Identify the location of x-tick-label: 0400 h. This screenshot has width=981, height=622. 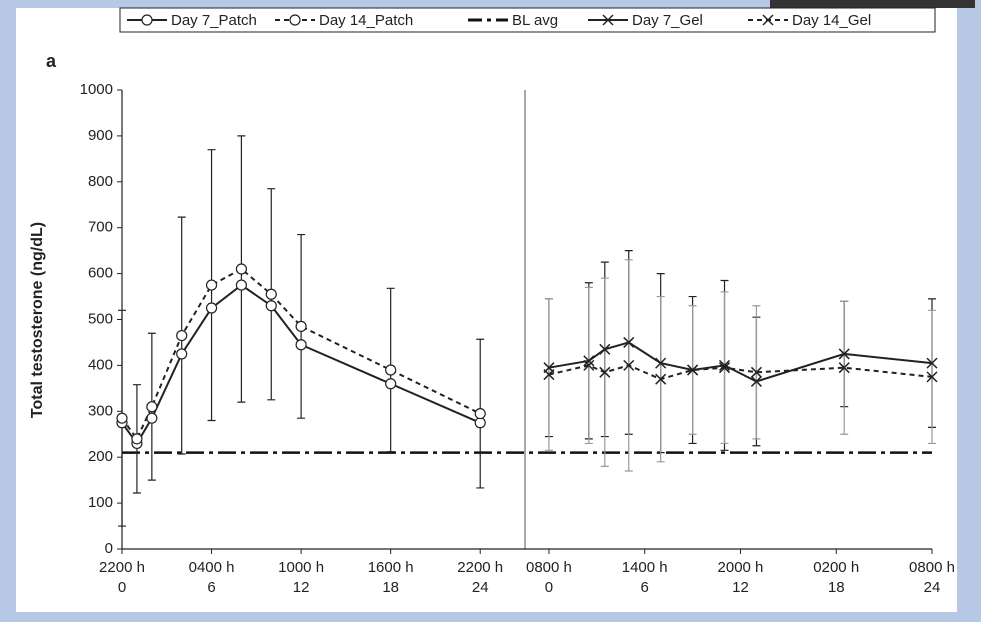
(212, 567).